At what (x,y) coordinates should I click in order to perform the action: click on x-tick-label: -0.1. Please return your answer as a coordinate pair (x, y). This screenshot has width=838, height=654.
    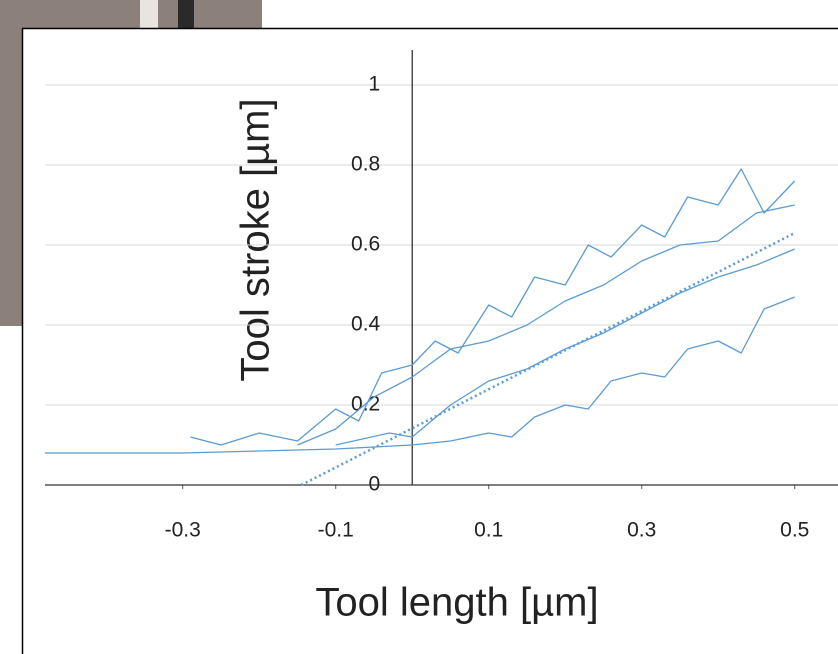
    Looking at the image, I should click on (336, 530).